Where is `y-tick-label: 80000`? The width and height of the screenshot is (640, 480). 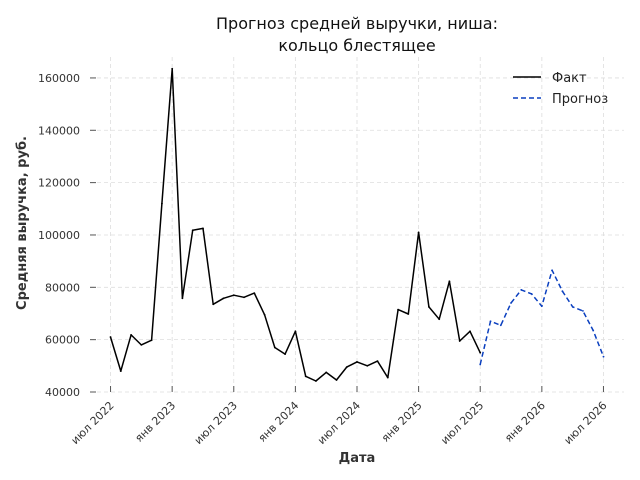 y-tick-label: 80000 is located at coordinates (62, 287).